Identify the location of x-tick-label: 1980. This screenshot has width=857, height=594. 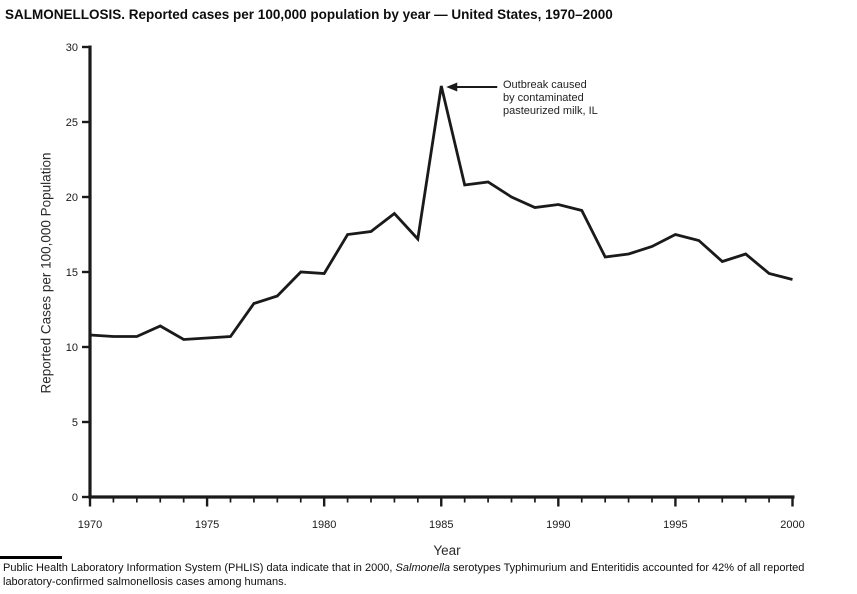
(324, 525).